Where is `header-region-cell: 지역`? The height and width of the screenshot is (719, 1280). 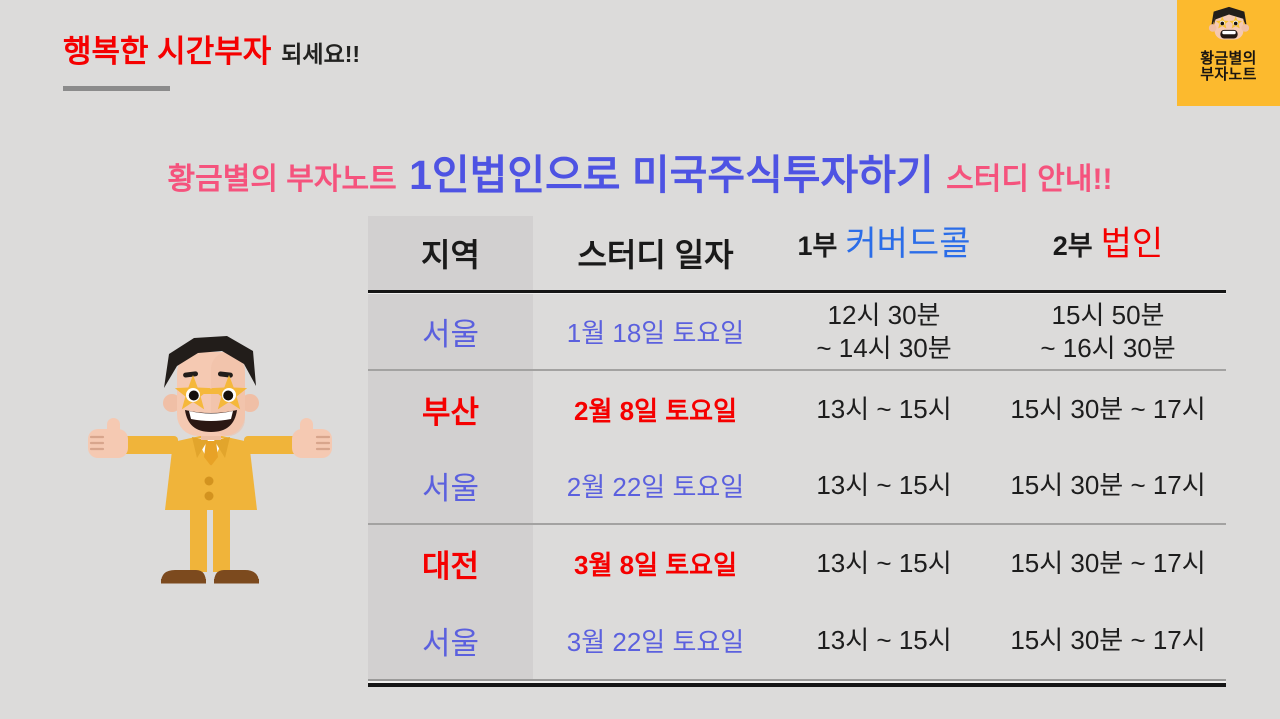
header-region-cell: 지역 is located at coordinates (450, 253).